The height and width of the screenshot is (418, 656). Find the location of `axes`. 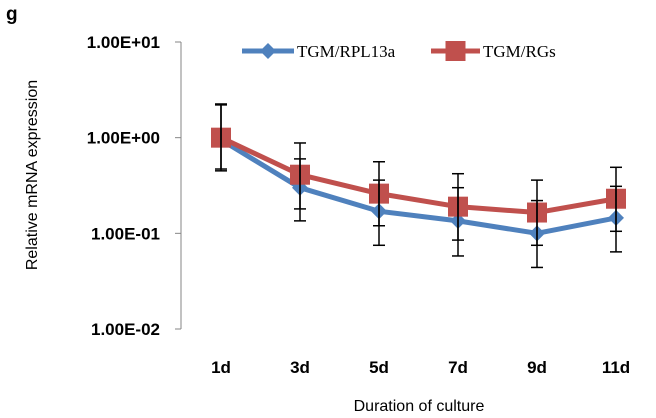

axes is located at coordinates (178, 185).